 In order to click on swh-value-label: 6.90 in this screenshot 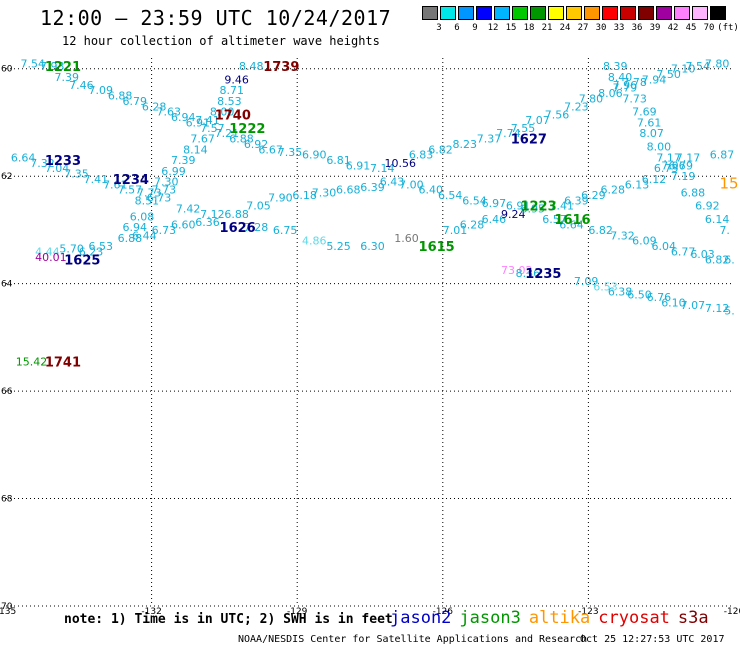, I will do `click(314, 155)`.